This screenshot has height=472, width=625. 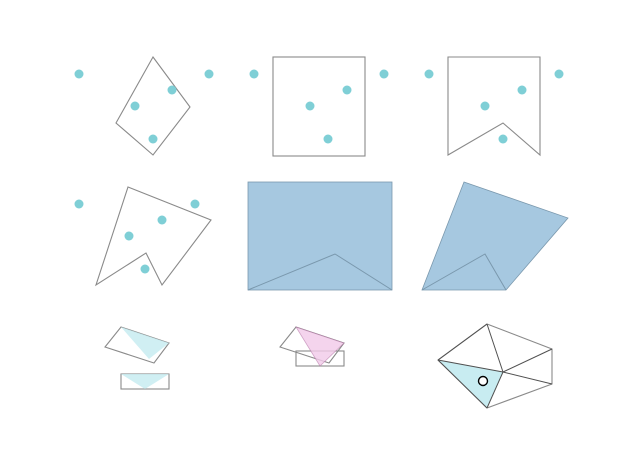 I want to click on kite-polygon, so click(x=153, y=105).